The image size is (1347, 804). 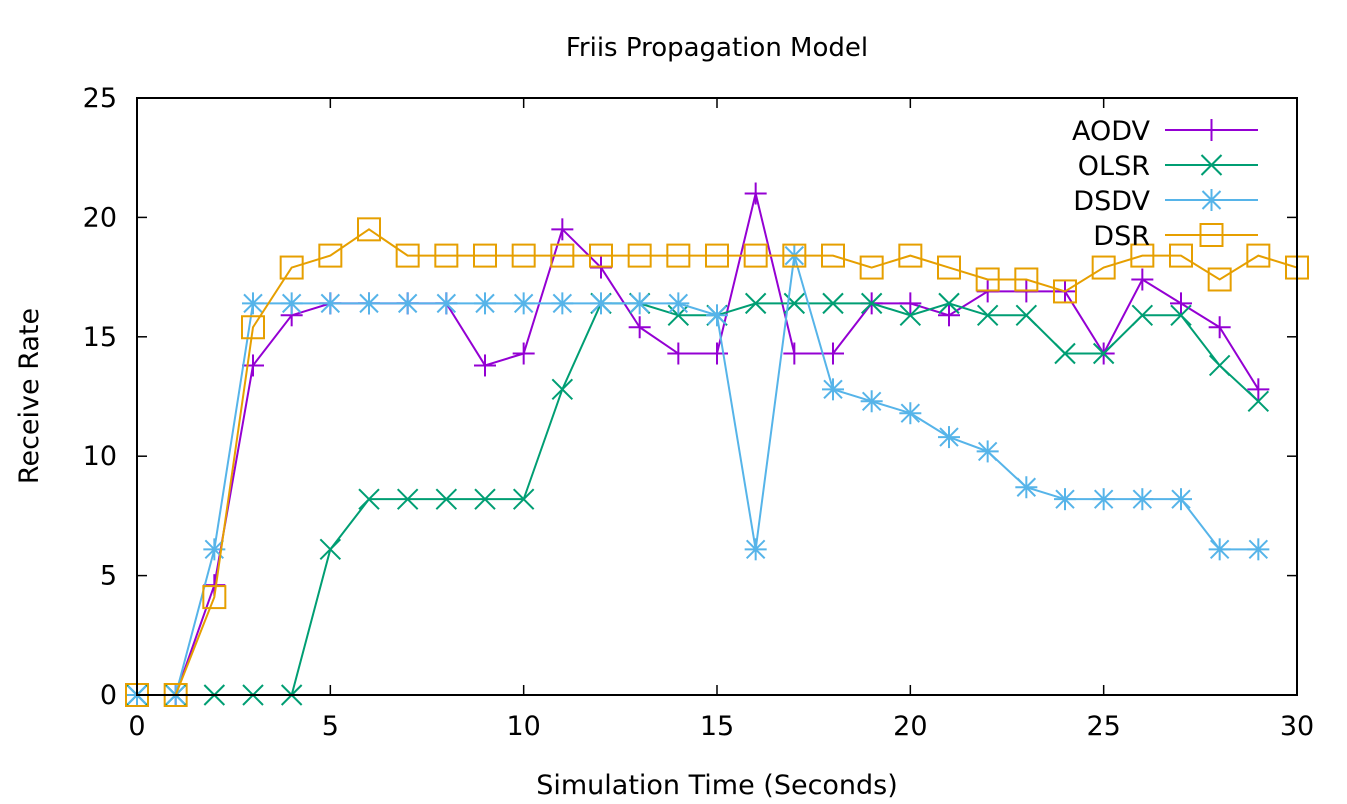 What do you see at coordinates (1297, 726) in the screenshot?
I see `x-tick-label: 30` at bounding box center [1297, 726].